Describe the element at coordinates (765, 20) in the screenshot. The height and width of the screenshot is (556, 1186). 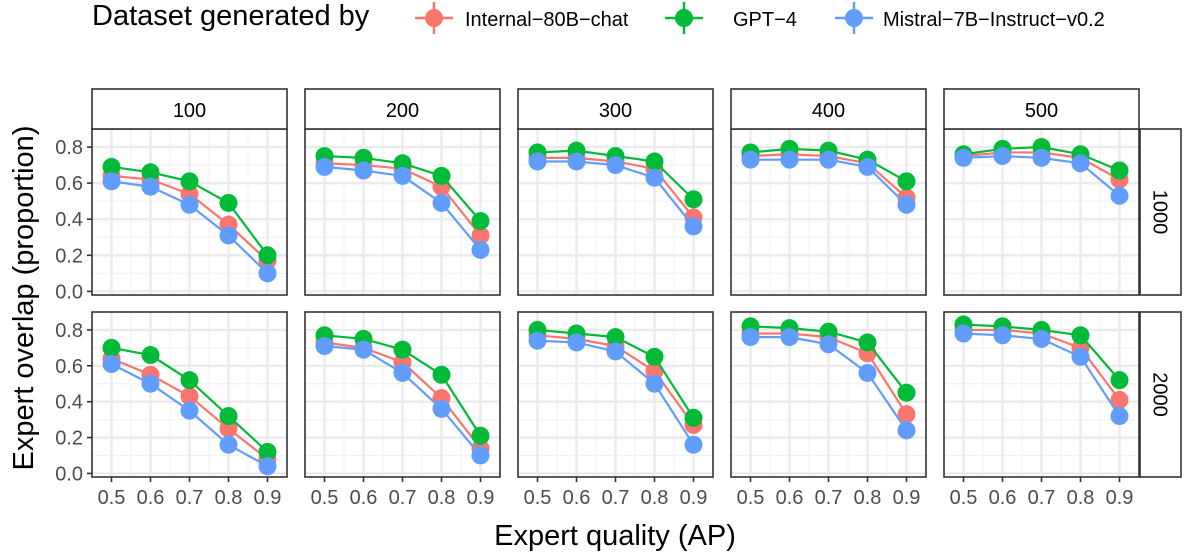
I see `legend-label: GPT−4` at that location.